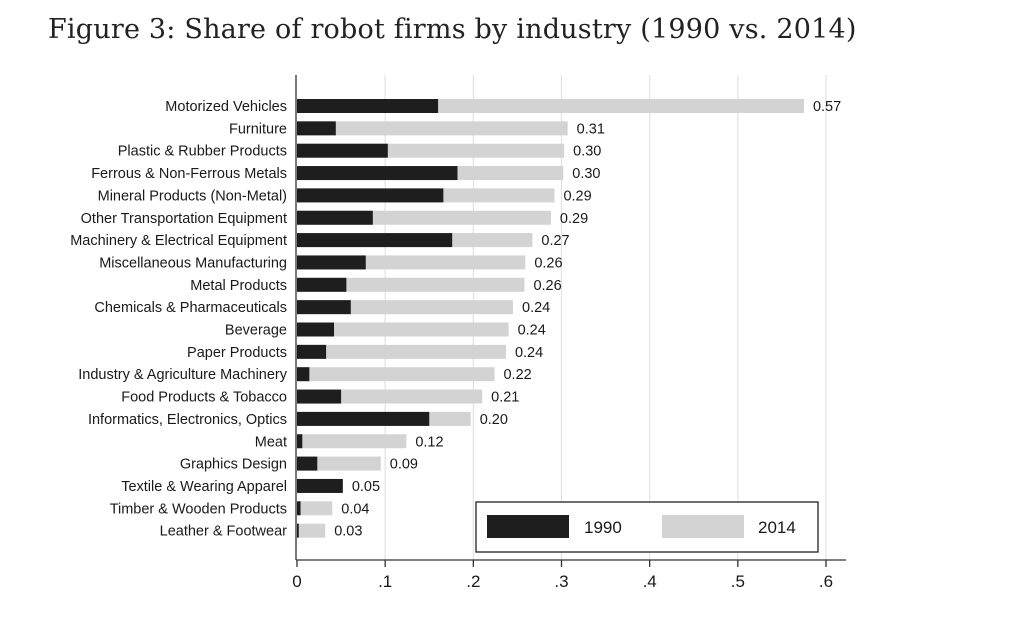  What do you see at coordinates (202, 152) in the screenshot?
I see `category-label: Plastic & Rubber Products` at bounding box center [202, 152].